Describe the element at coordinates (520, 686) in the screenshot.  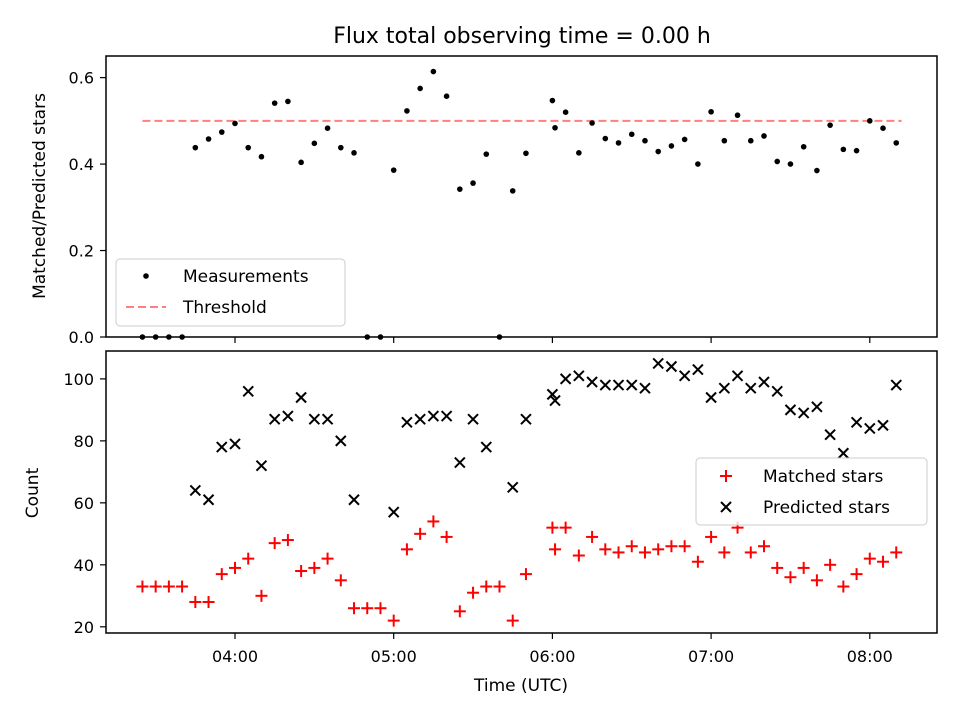
I see `x-axis-label: Time (UTC)` at that location.